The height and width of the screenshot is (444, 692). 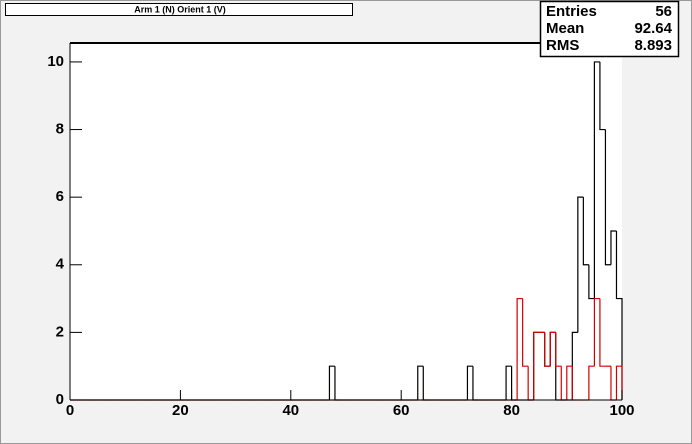 I want to click on y-tick-label: 10, so click(x=55, y=61).